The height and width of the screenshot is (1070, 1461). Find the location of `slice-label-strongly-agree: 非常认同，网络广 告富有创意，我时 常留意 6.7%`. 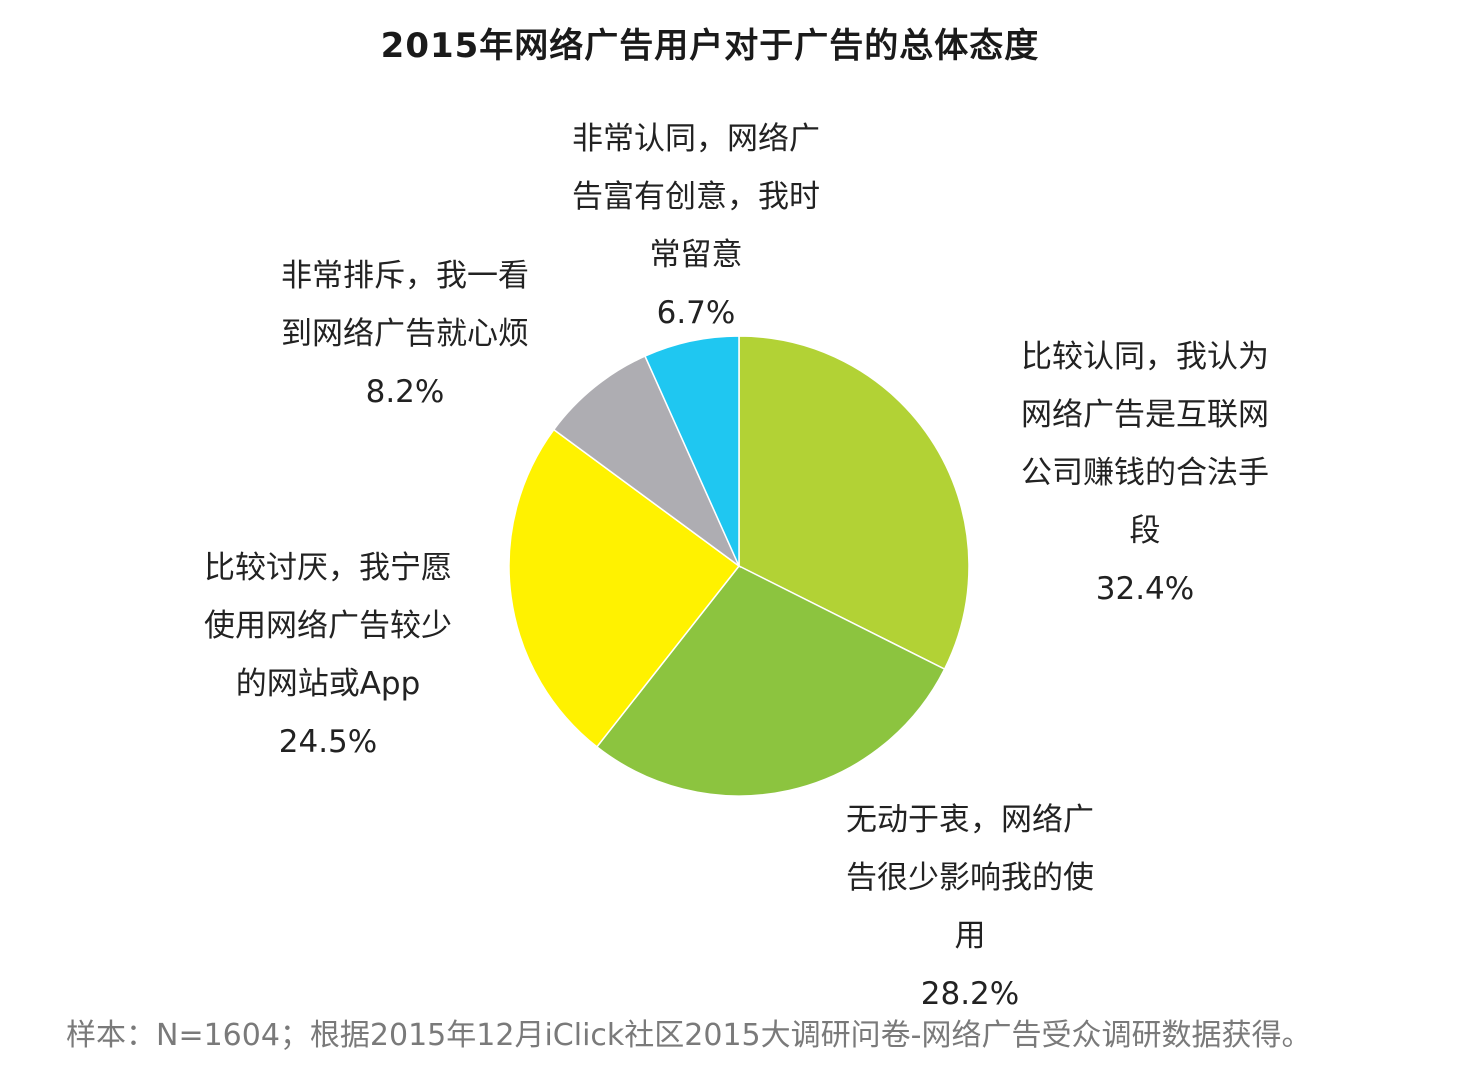

slice-label-strongly-agree: 非常认同，网络广 告富有创意，我时 常留意 6.7% is located at coordinates (696, 226).